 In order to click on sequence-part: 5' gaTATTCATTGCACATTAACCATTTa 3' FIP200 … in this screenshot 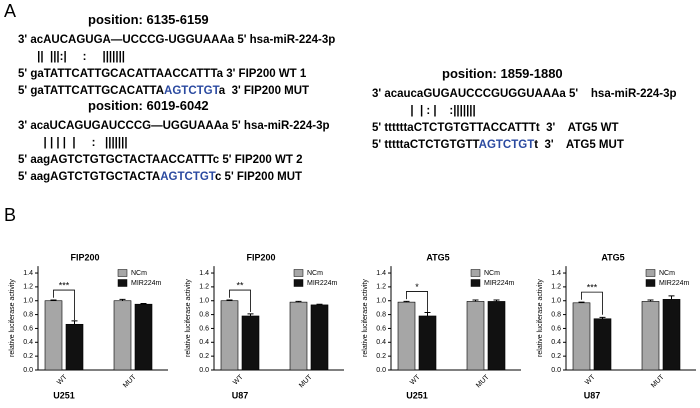, I will do `click(162, 74)`.